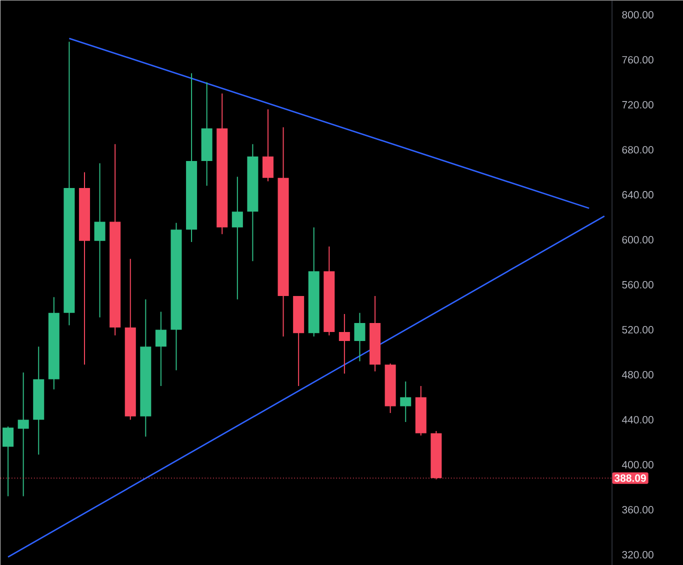 Image resolution: width=683 pixels, height=565 pixels. I want to click on y-tick-label: 680.00, so click(638, 150).